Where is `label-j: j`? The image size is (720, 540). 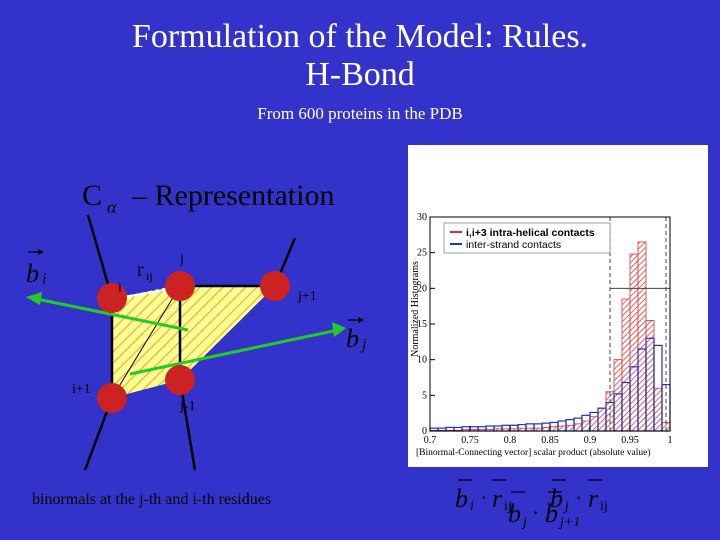 label-j: j is located at coordinates (181, 259).